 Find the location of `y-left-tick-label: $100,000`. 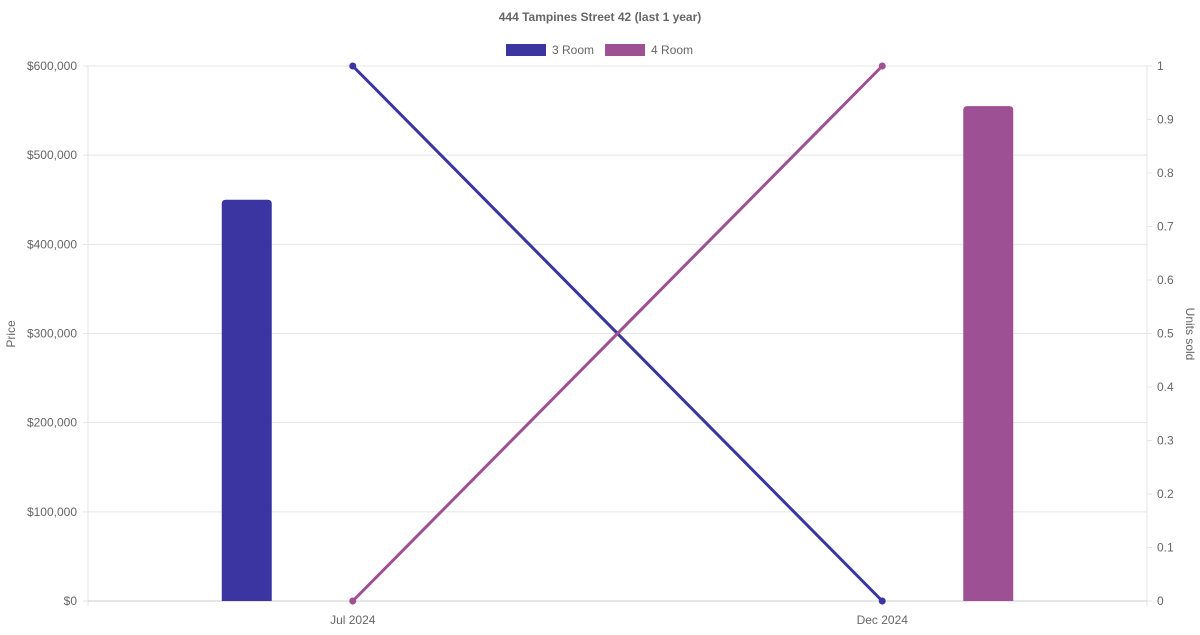

y-left-tick-label: $100,000 is located at coordinates (52, 512).